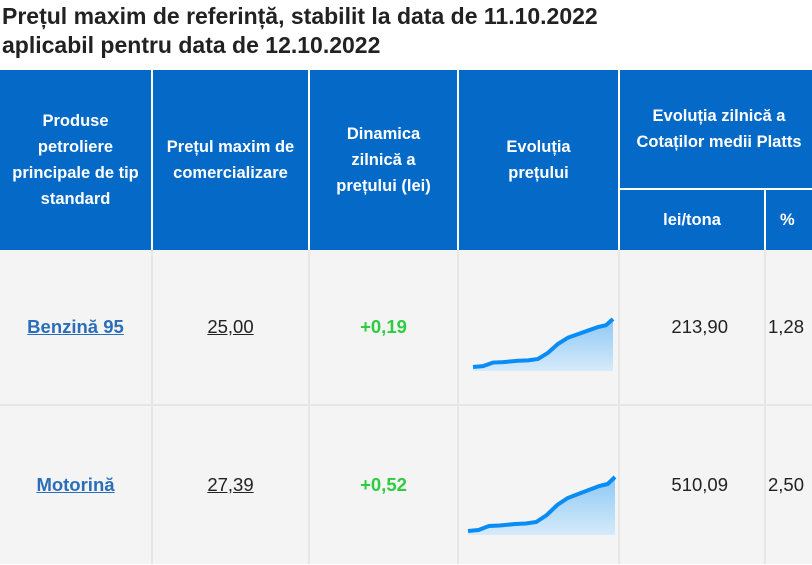 This screenshot has width=812, height=565. What do you see at coordinates (75, 326) in the screenshot?
I see `product-link: Benzină 95` at bounding box center [75, 326].